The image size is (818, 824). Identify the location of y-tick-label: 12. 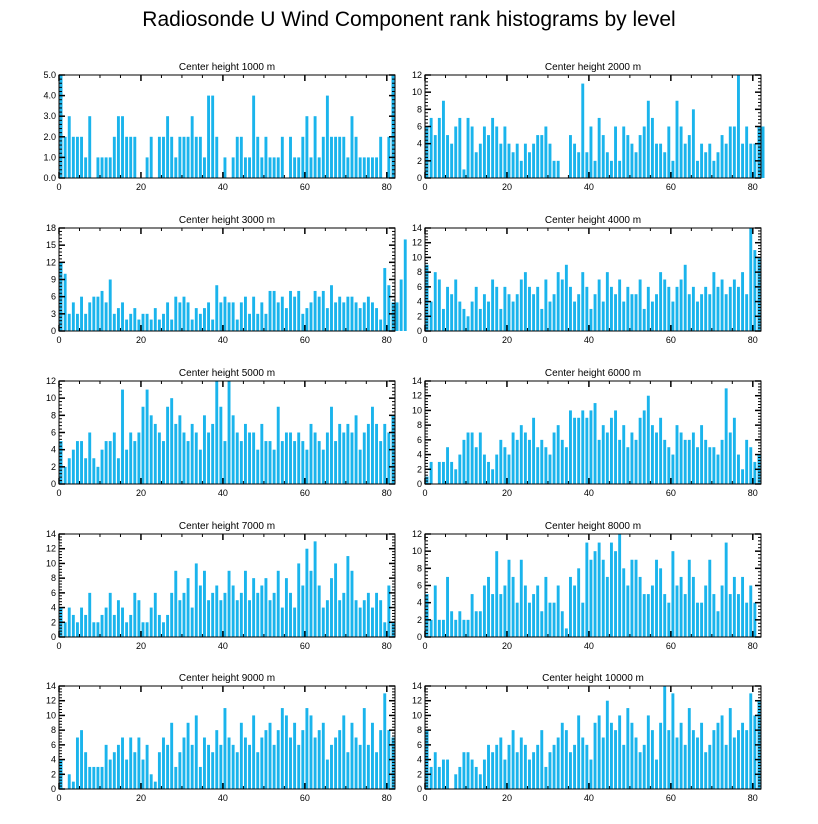
(417, 534).